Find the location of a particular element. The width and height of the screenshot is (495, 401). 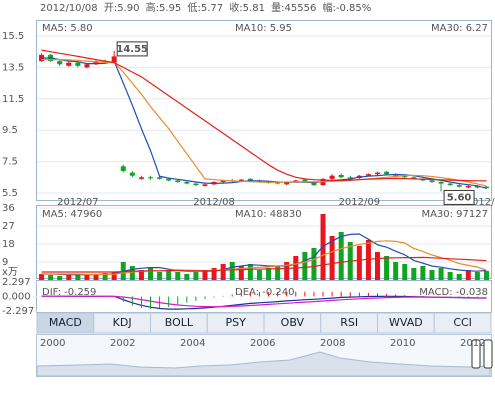

y-tick-label: 9 is located at coordinates (5, 262).